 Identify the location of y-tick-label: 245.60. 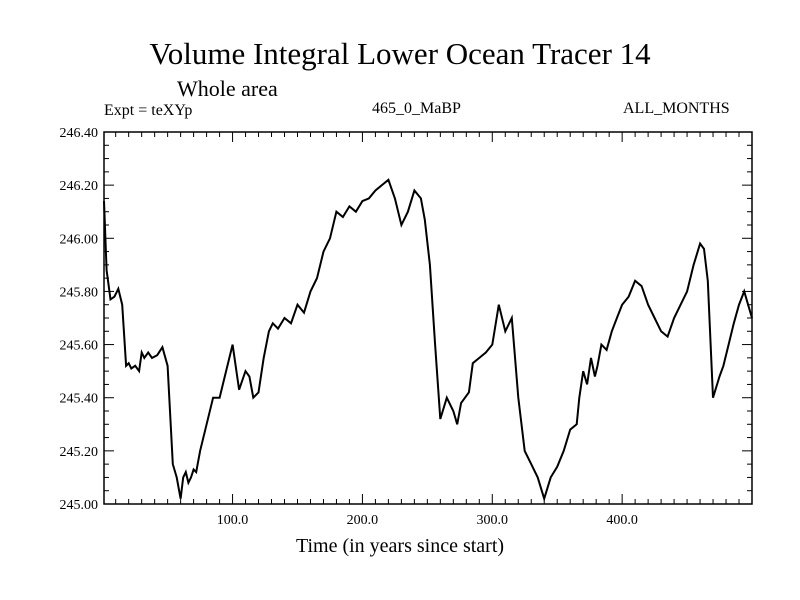
(79, 346).